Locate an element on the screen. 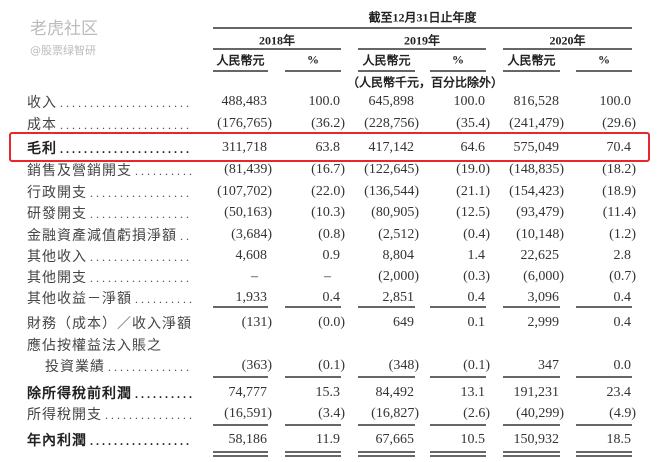 The width and height of the screenshot is (660, 462). cell-value: (21.1) is located at coordinates (473, 191).